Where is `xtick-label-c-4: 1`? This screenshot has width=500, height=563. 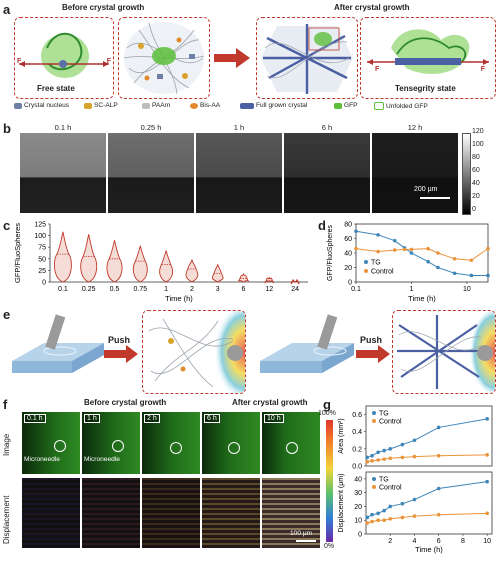 xtick-label-c-4: 1 is located at coordinates (166, 289).